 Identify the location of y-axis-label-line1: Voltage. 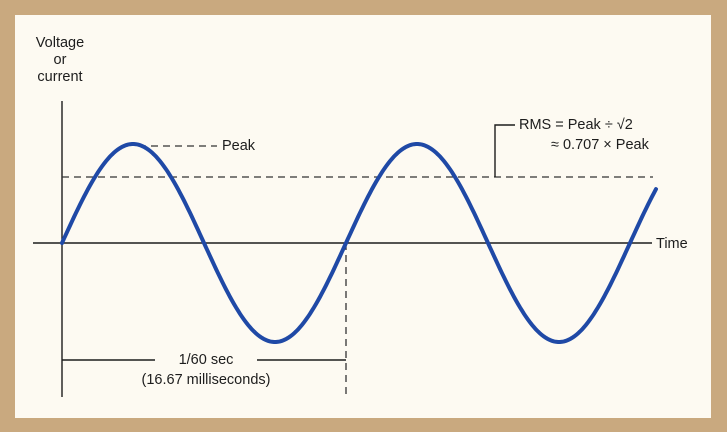
(60, 43).